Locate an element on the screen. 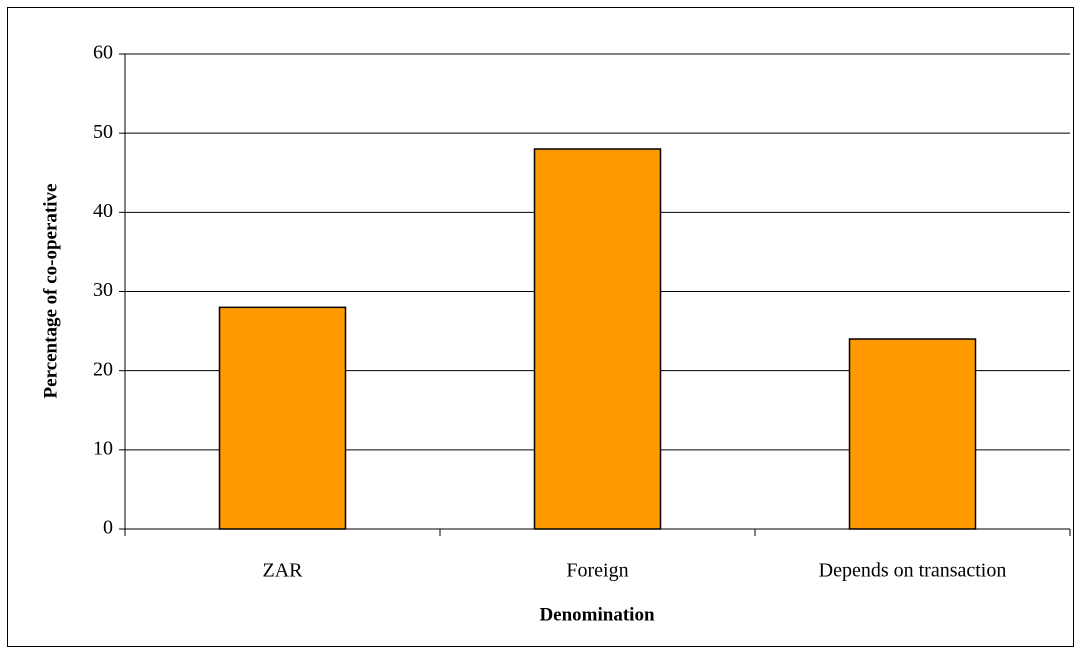  x-tick-label: ZAR is located at coordinates (283, 571).